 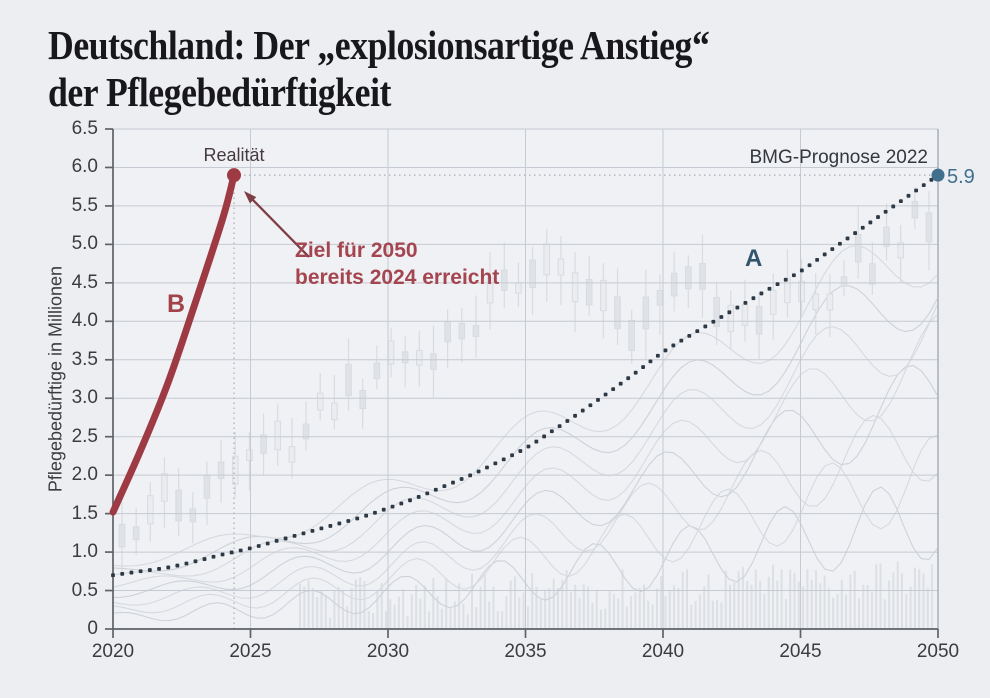 What do you see at coordinates (84, 205) in the screenshot?
I see `y-tick-label: 5.5` at bounding box center [84, 205].